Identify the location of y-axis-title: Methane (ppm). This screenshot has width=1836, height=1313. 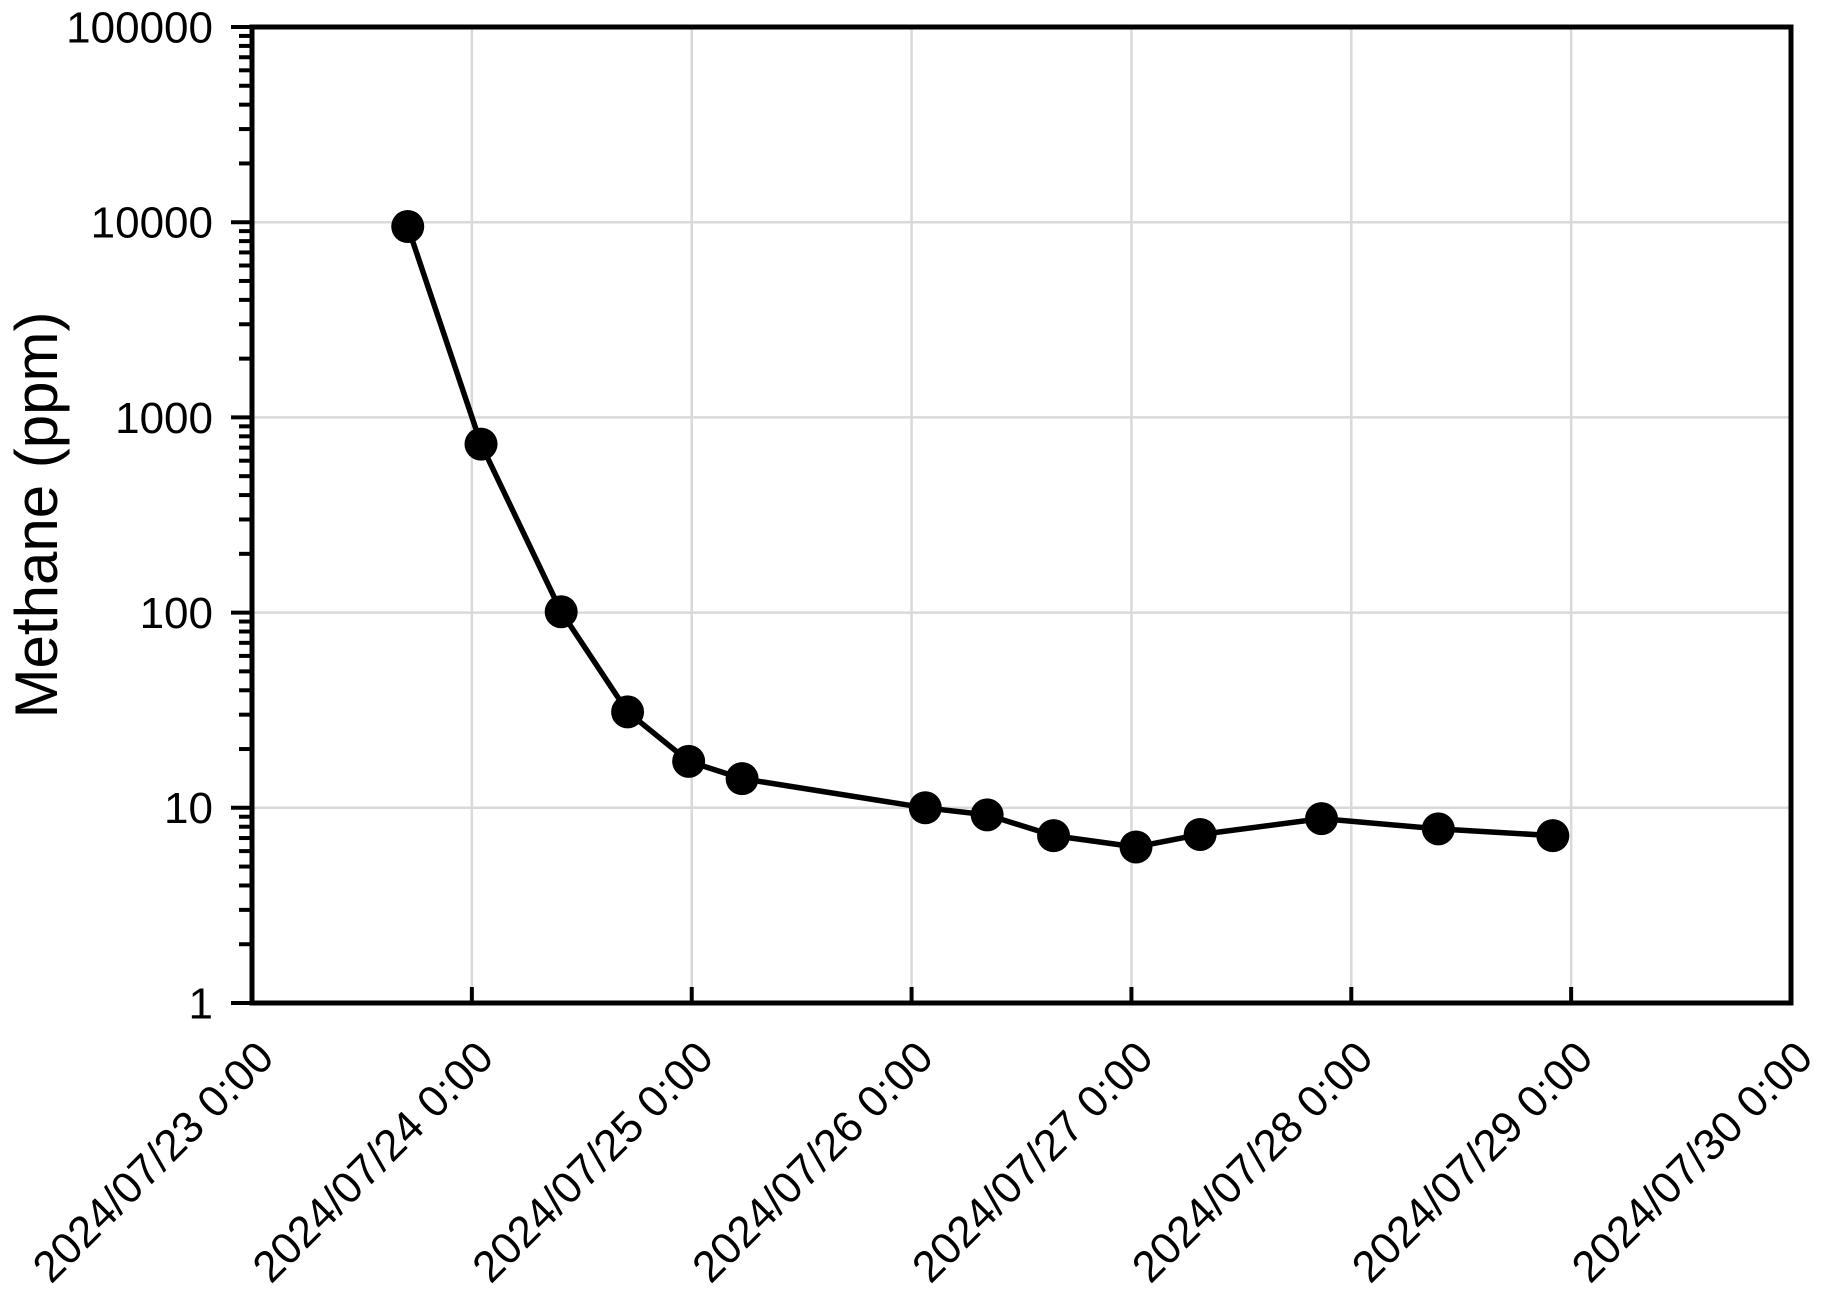
(36, 515).